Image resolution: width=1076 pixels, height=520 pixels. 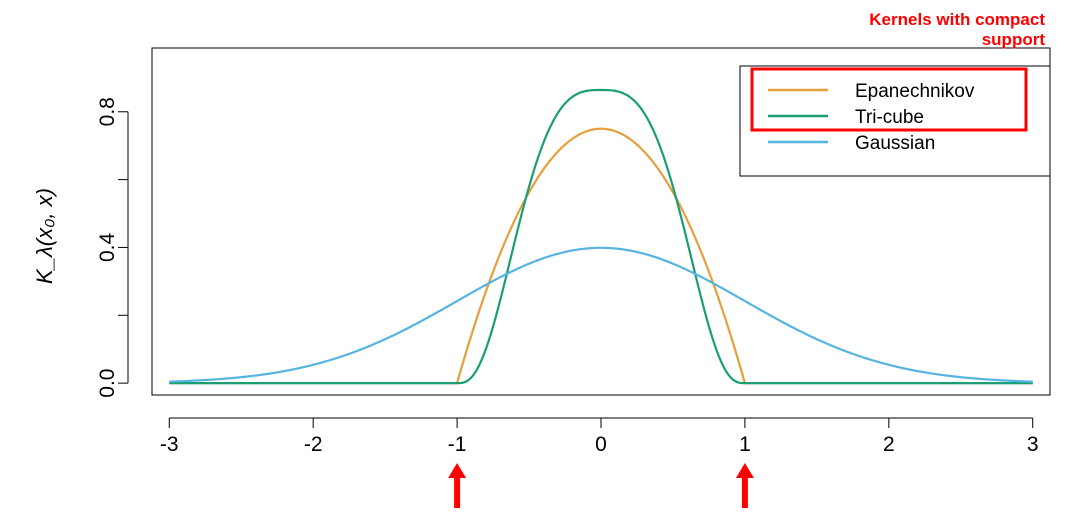 I want to click on y-tick-label: 0.4, so click(x=107, y=248).